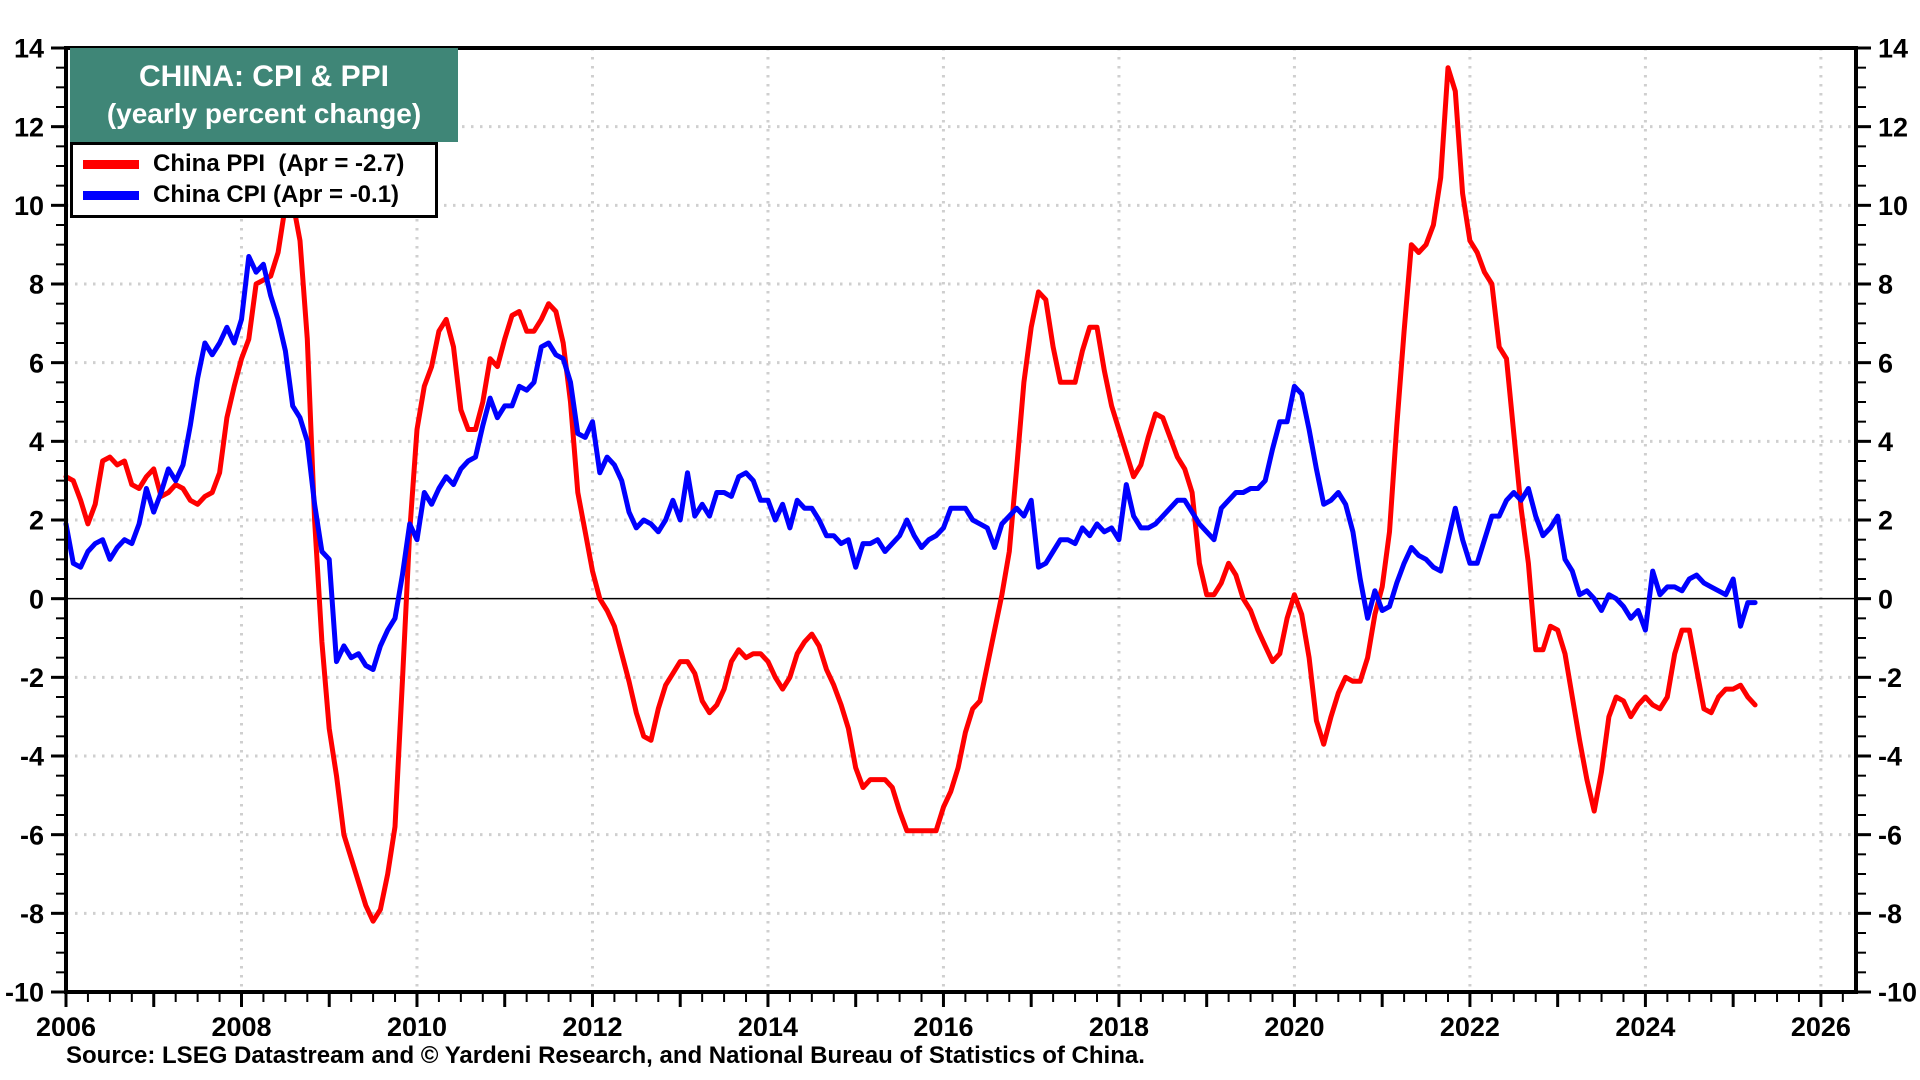  I want to click on y-axis-label-left: -4, so click(32, 757).